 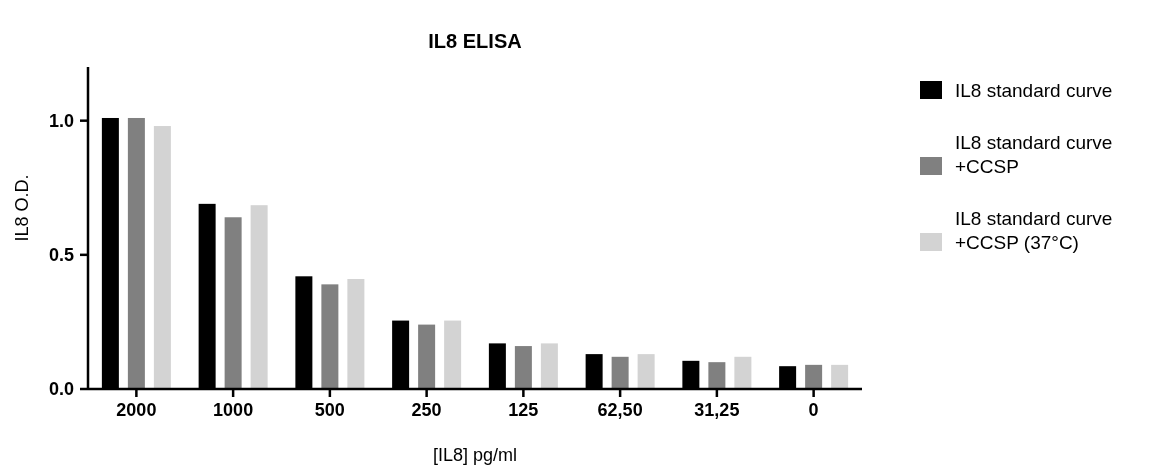 What do you see at coordinates (61, 255) in the screenshot?
I see `y-tick-label: 0.5` at bounding box center [61, 255].